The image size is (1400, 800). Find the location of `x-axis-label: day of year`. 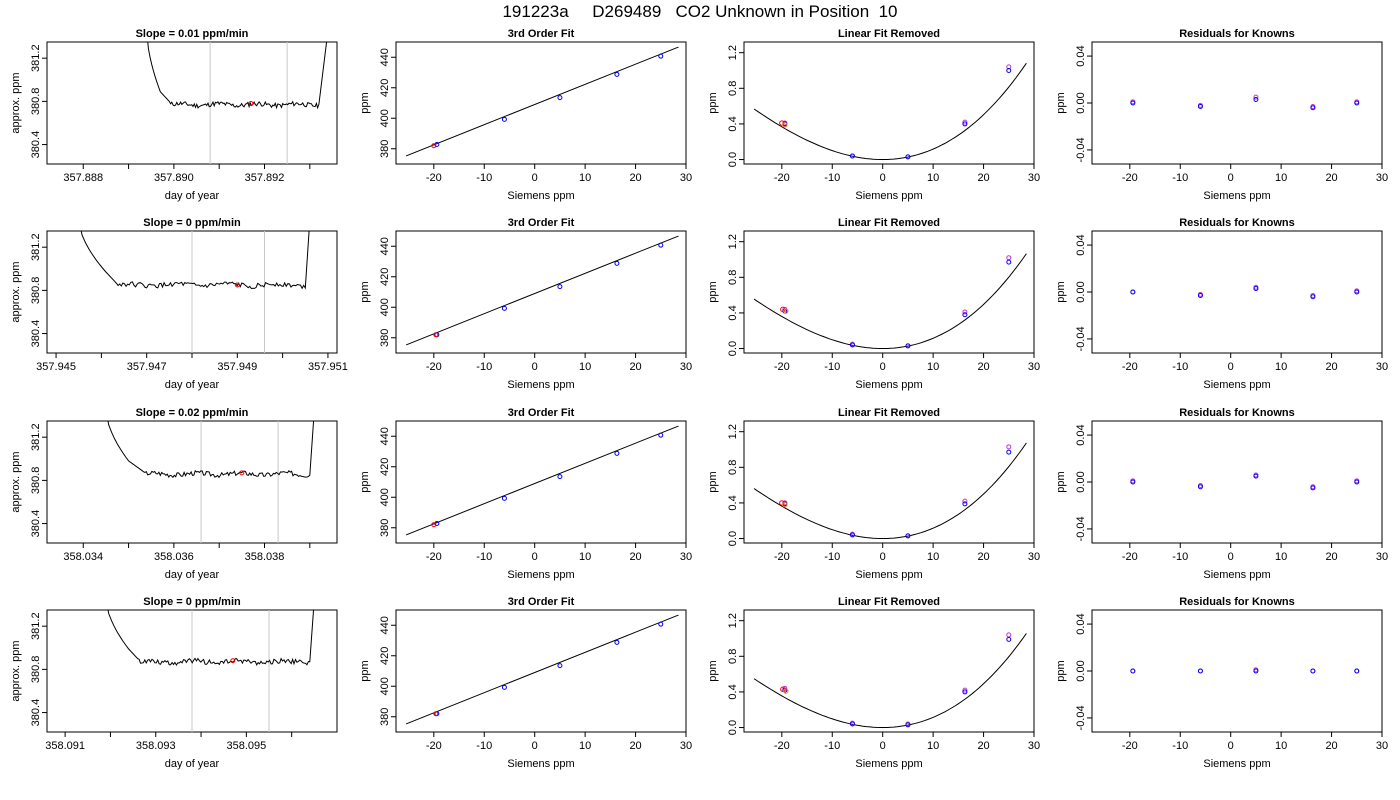

x-axis-label: day of year is located at coordinates (192, 575).